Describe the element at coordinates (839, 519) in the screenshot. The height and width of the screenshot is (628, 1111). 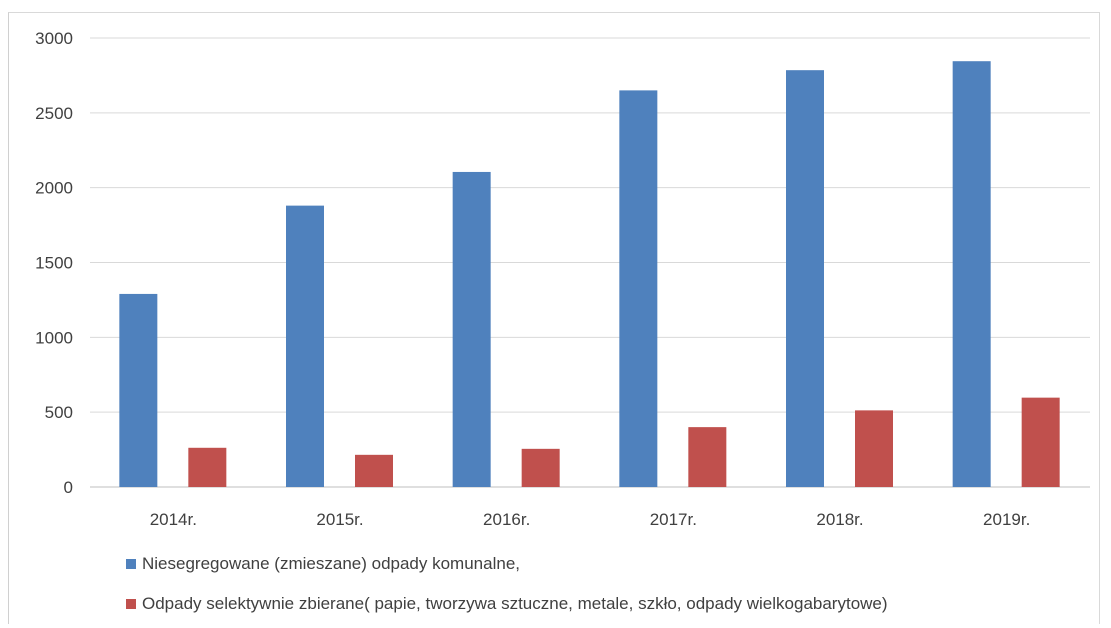
I see `x-tick-label: 2018r.` at that location.